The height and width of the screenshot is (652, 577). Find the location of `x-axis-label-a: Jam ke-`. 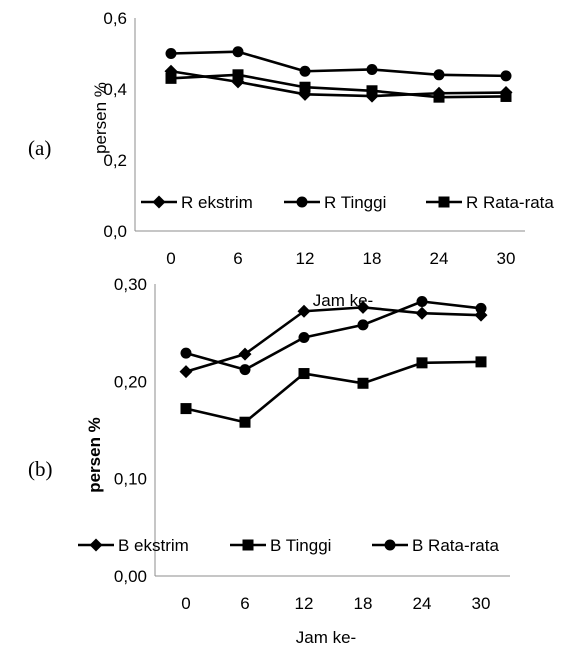

x-axis-label-a: Jam ke- is located at coordinates (343, 300).